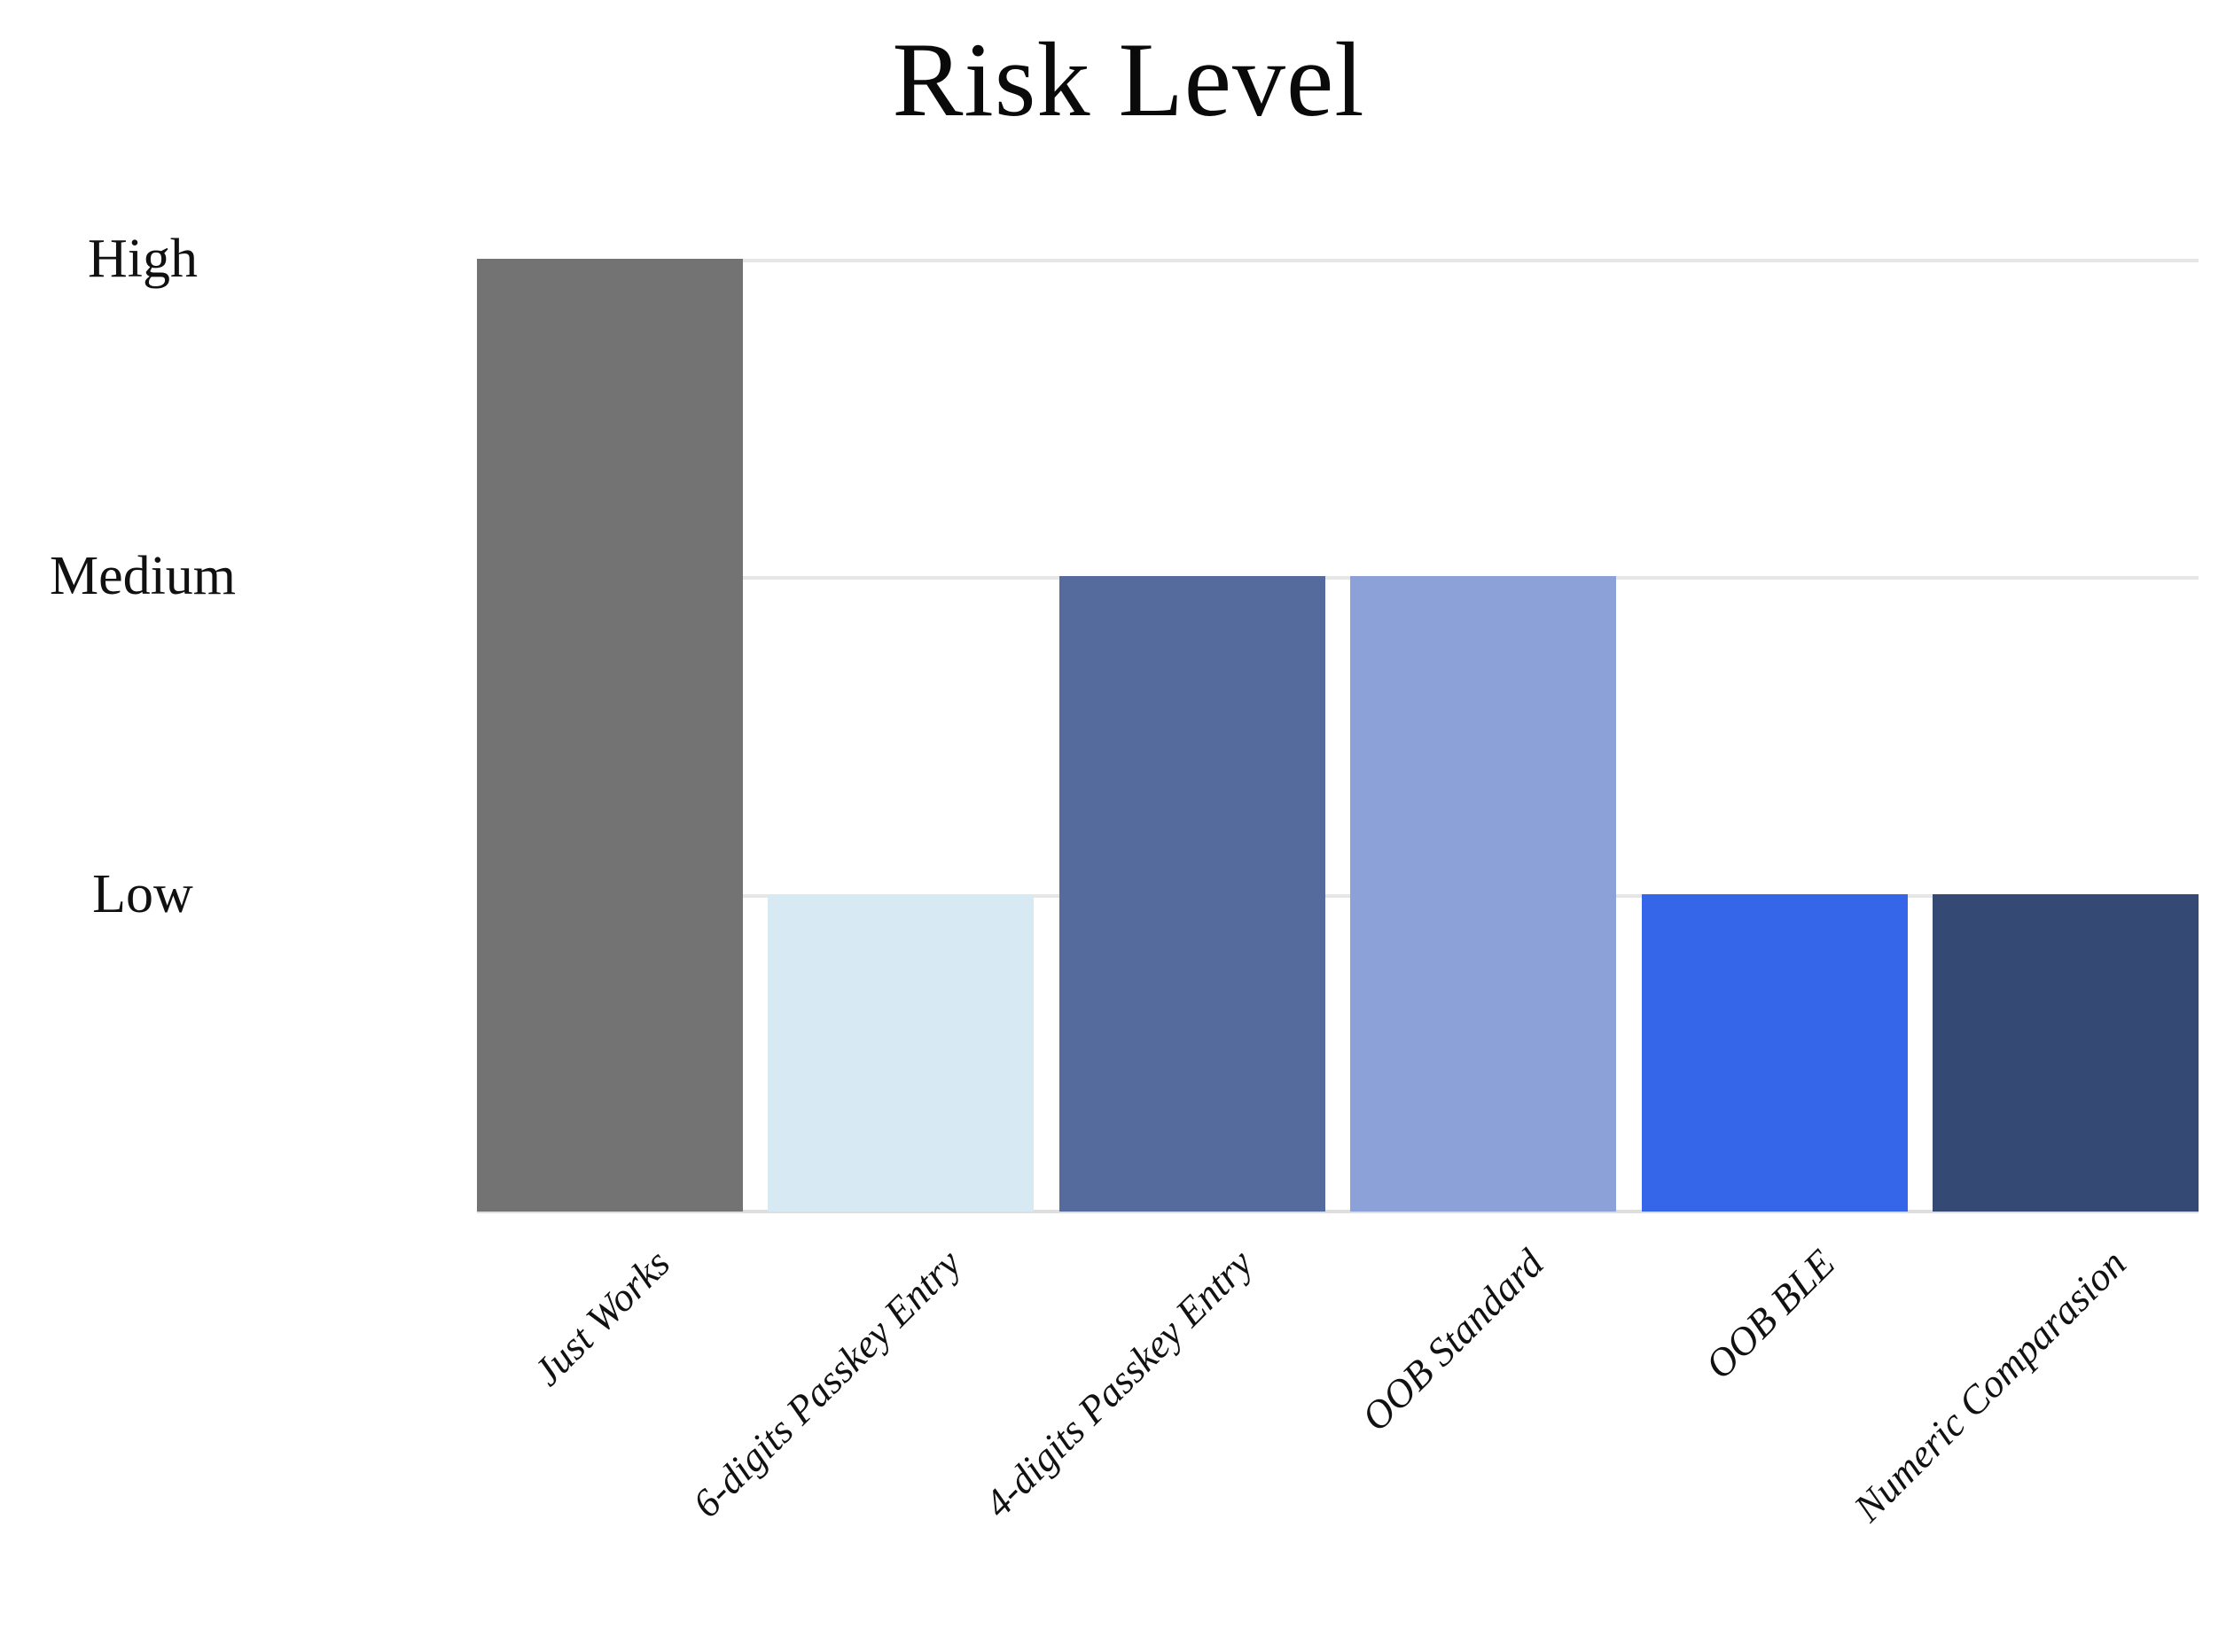 This screenshot has width=2234, height=1652. What do you see at coordinates (1128, 79) in the screenshot?
I see `chart-title: Risk Level` at bounding box center [1128, 79].